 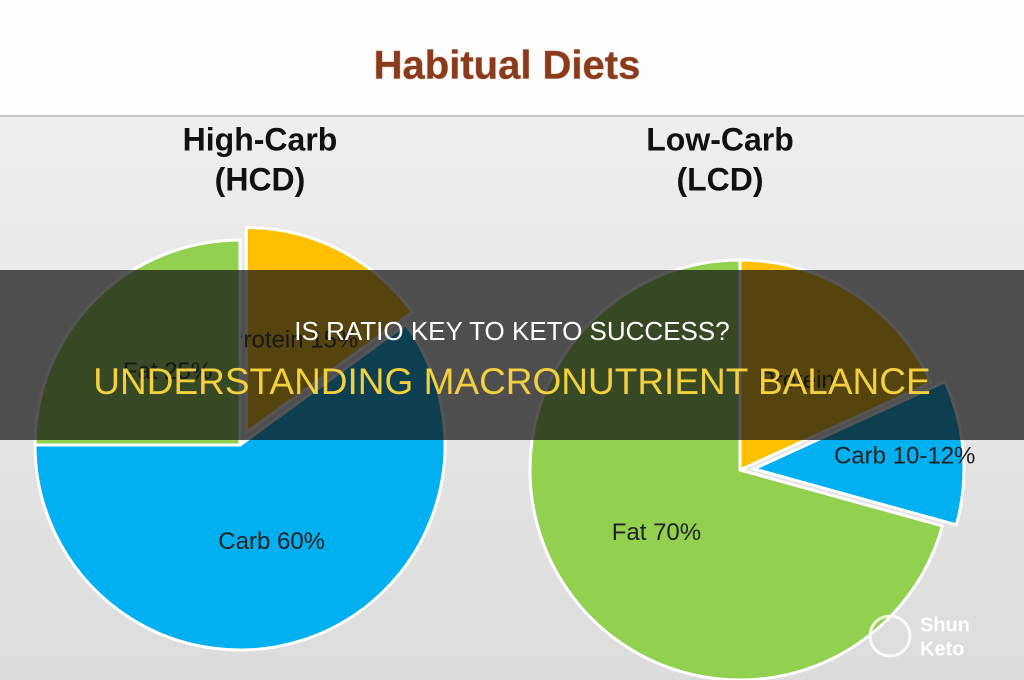 I want to click on watermark-icon, so click(x=890, y=636).